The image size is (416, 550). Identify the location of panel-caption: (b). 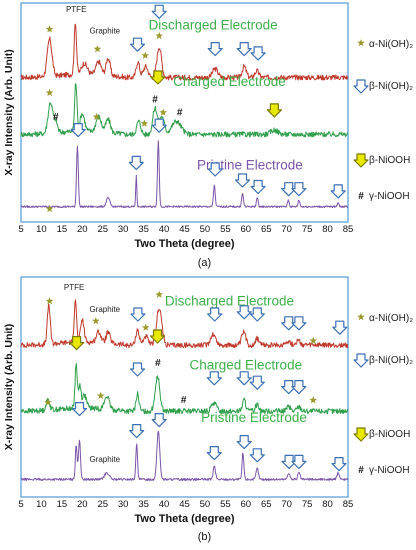
(204, 537).